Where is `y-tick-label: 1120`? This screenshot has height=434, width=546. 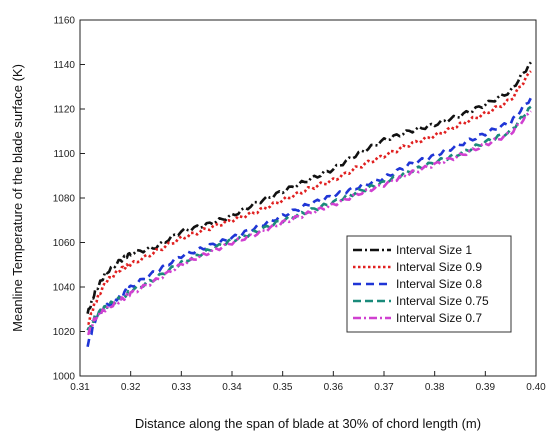
y-tick-label: 1120 is located at coordinates (64, 110).